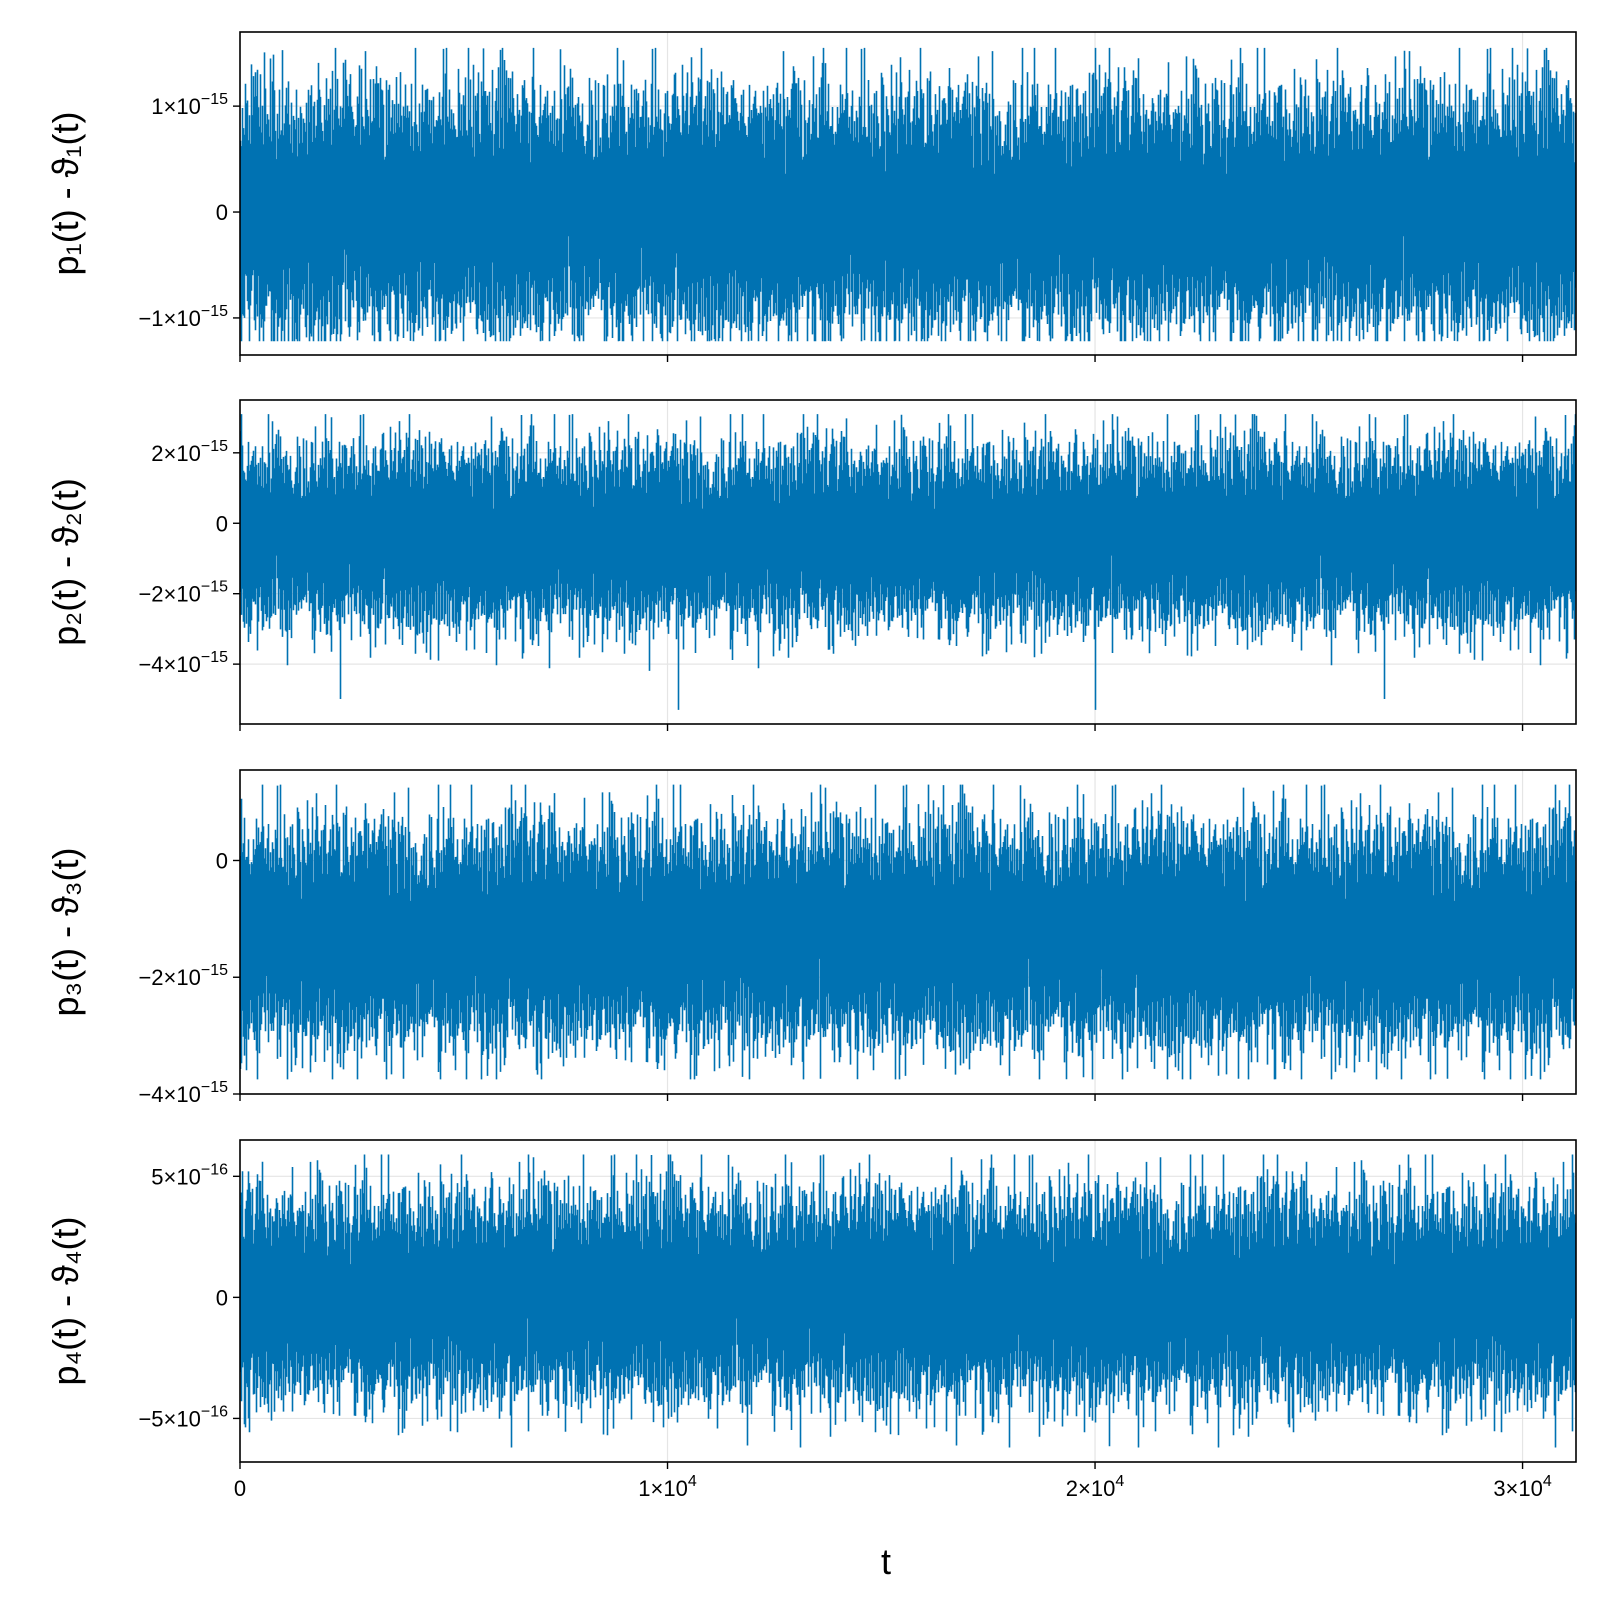 The image size is (1600, 1600). What do you see at coordinates (1522, 1487) in the screenshot?
I see `x-tick-label: 3×10⁴` at bounding box center [1522, 1487].